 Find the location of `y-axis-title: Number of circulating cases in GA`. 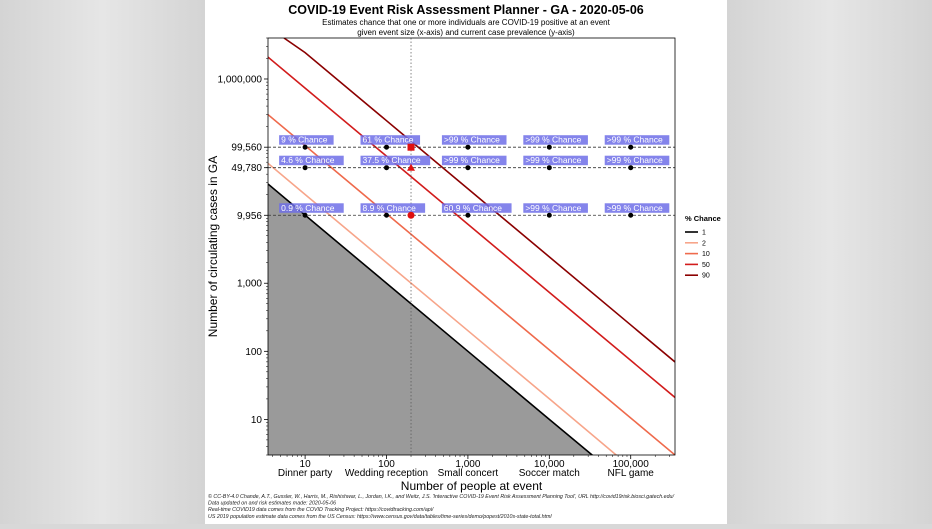

y-axis-title: Number of circulating cases in GA is located at coordinates (213, 246).